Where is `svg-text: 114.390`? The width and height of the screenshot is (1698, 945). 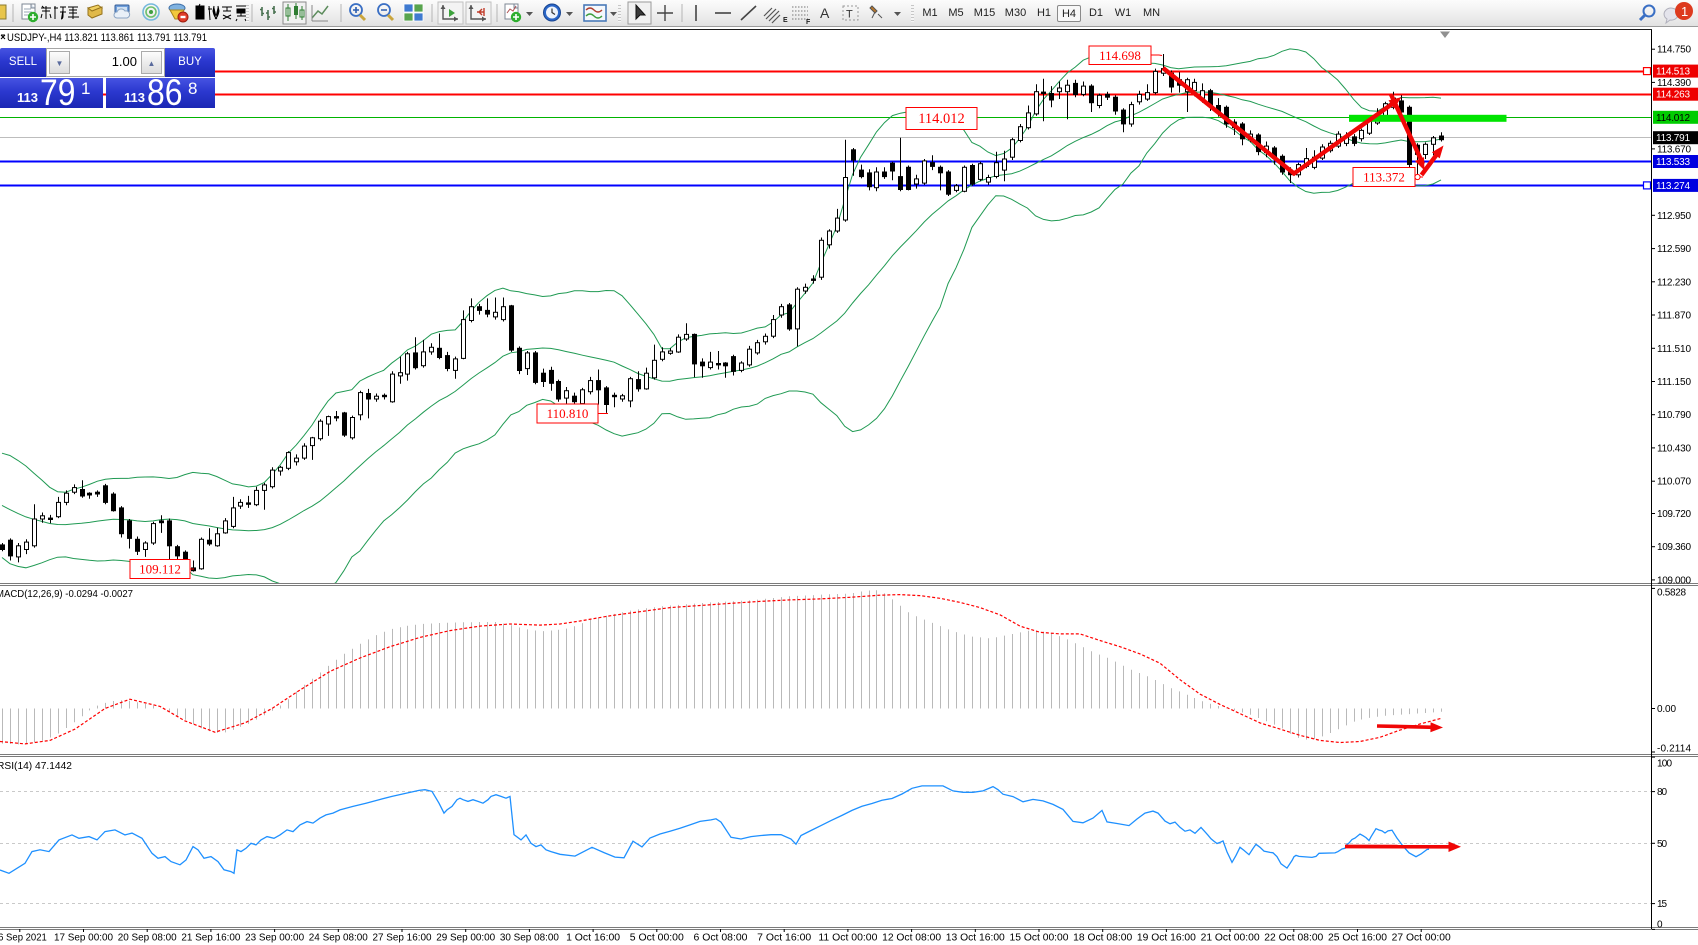
svg-text: 114.390 is located at coordinates (1674, 83).